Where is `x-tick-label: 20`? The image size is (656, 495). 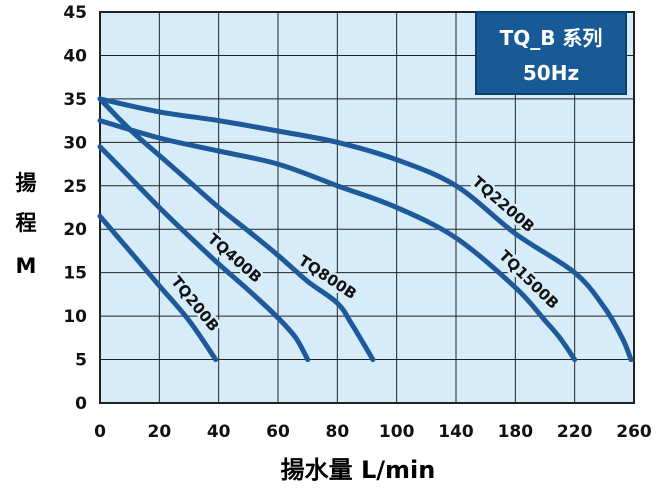
x-tick-label: 20 is located at coordinates (159, 432).